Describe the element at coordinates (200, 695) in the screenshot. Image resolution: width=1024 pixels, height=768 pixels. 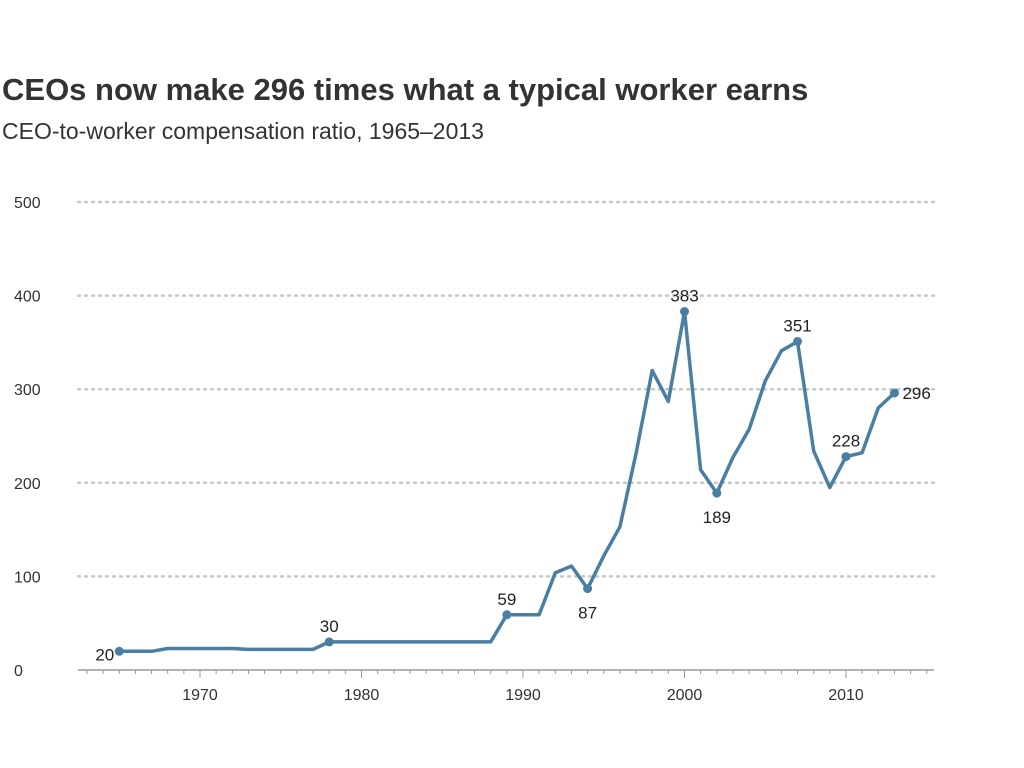
I see `x-tick-label: 1970` at that location.